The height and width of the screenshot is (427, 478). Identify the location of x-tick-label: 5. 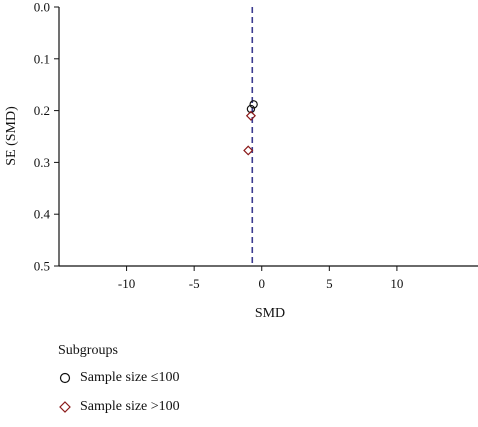
(329, 283).